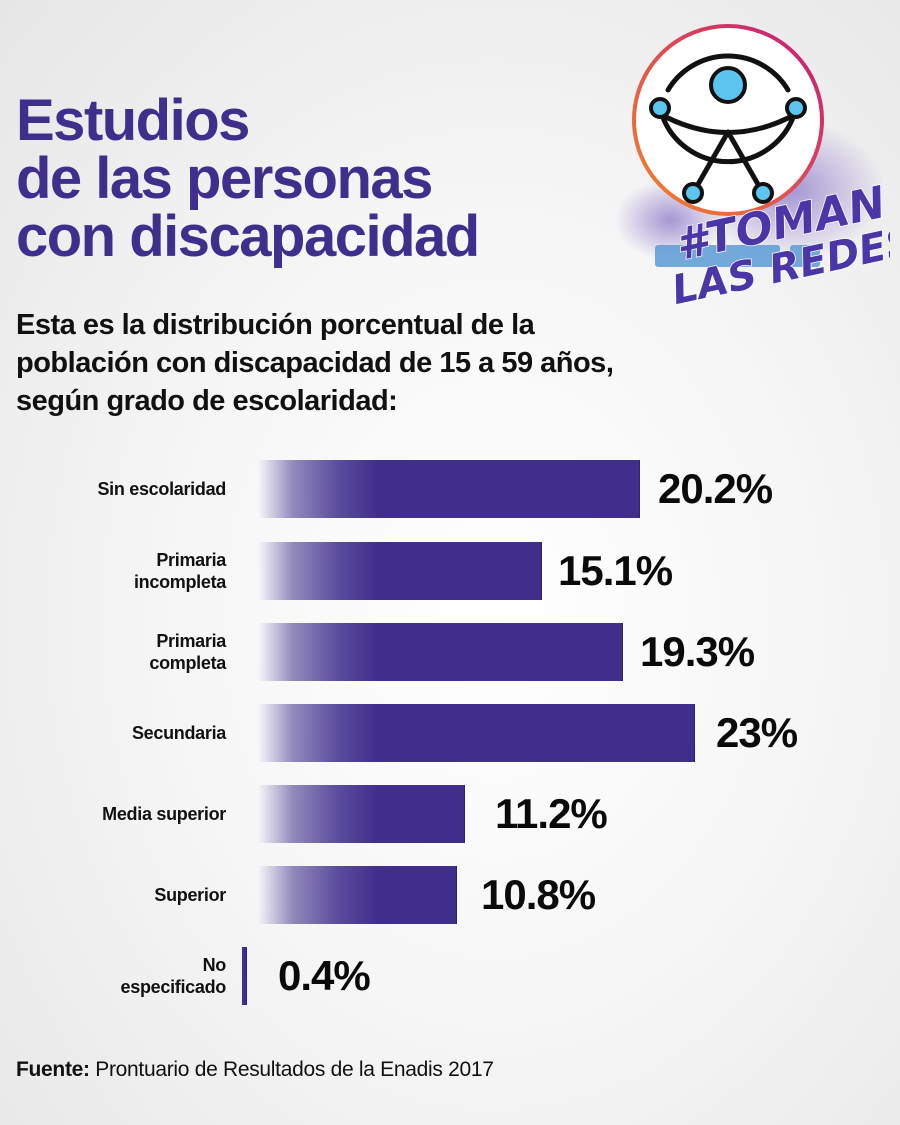  What do you see at coordinates (538, 894) in the screenshot?
I see `value-label: 10.8%` at bounding box center [538, 894].